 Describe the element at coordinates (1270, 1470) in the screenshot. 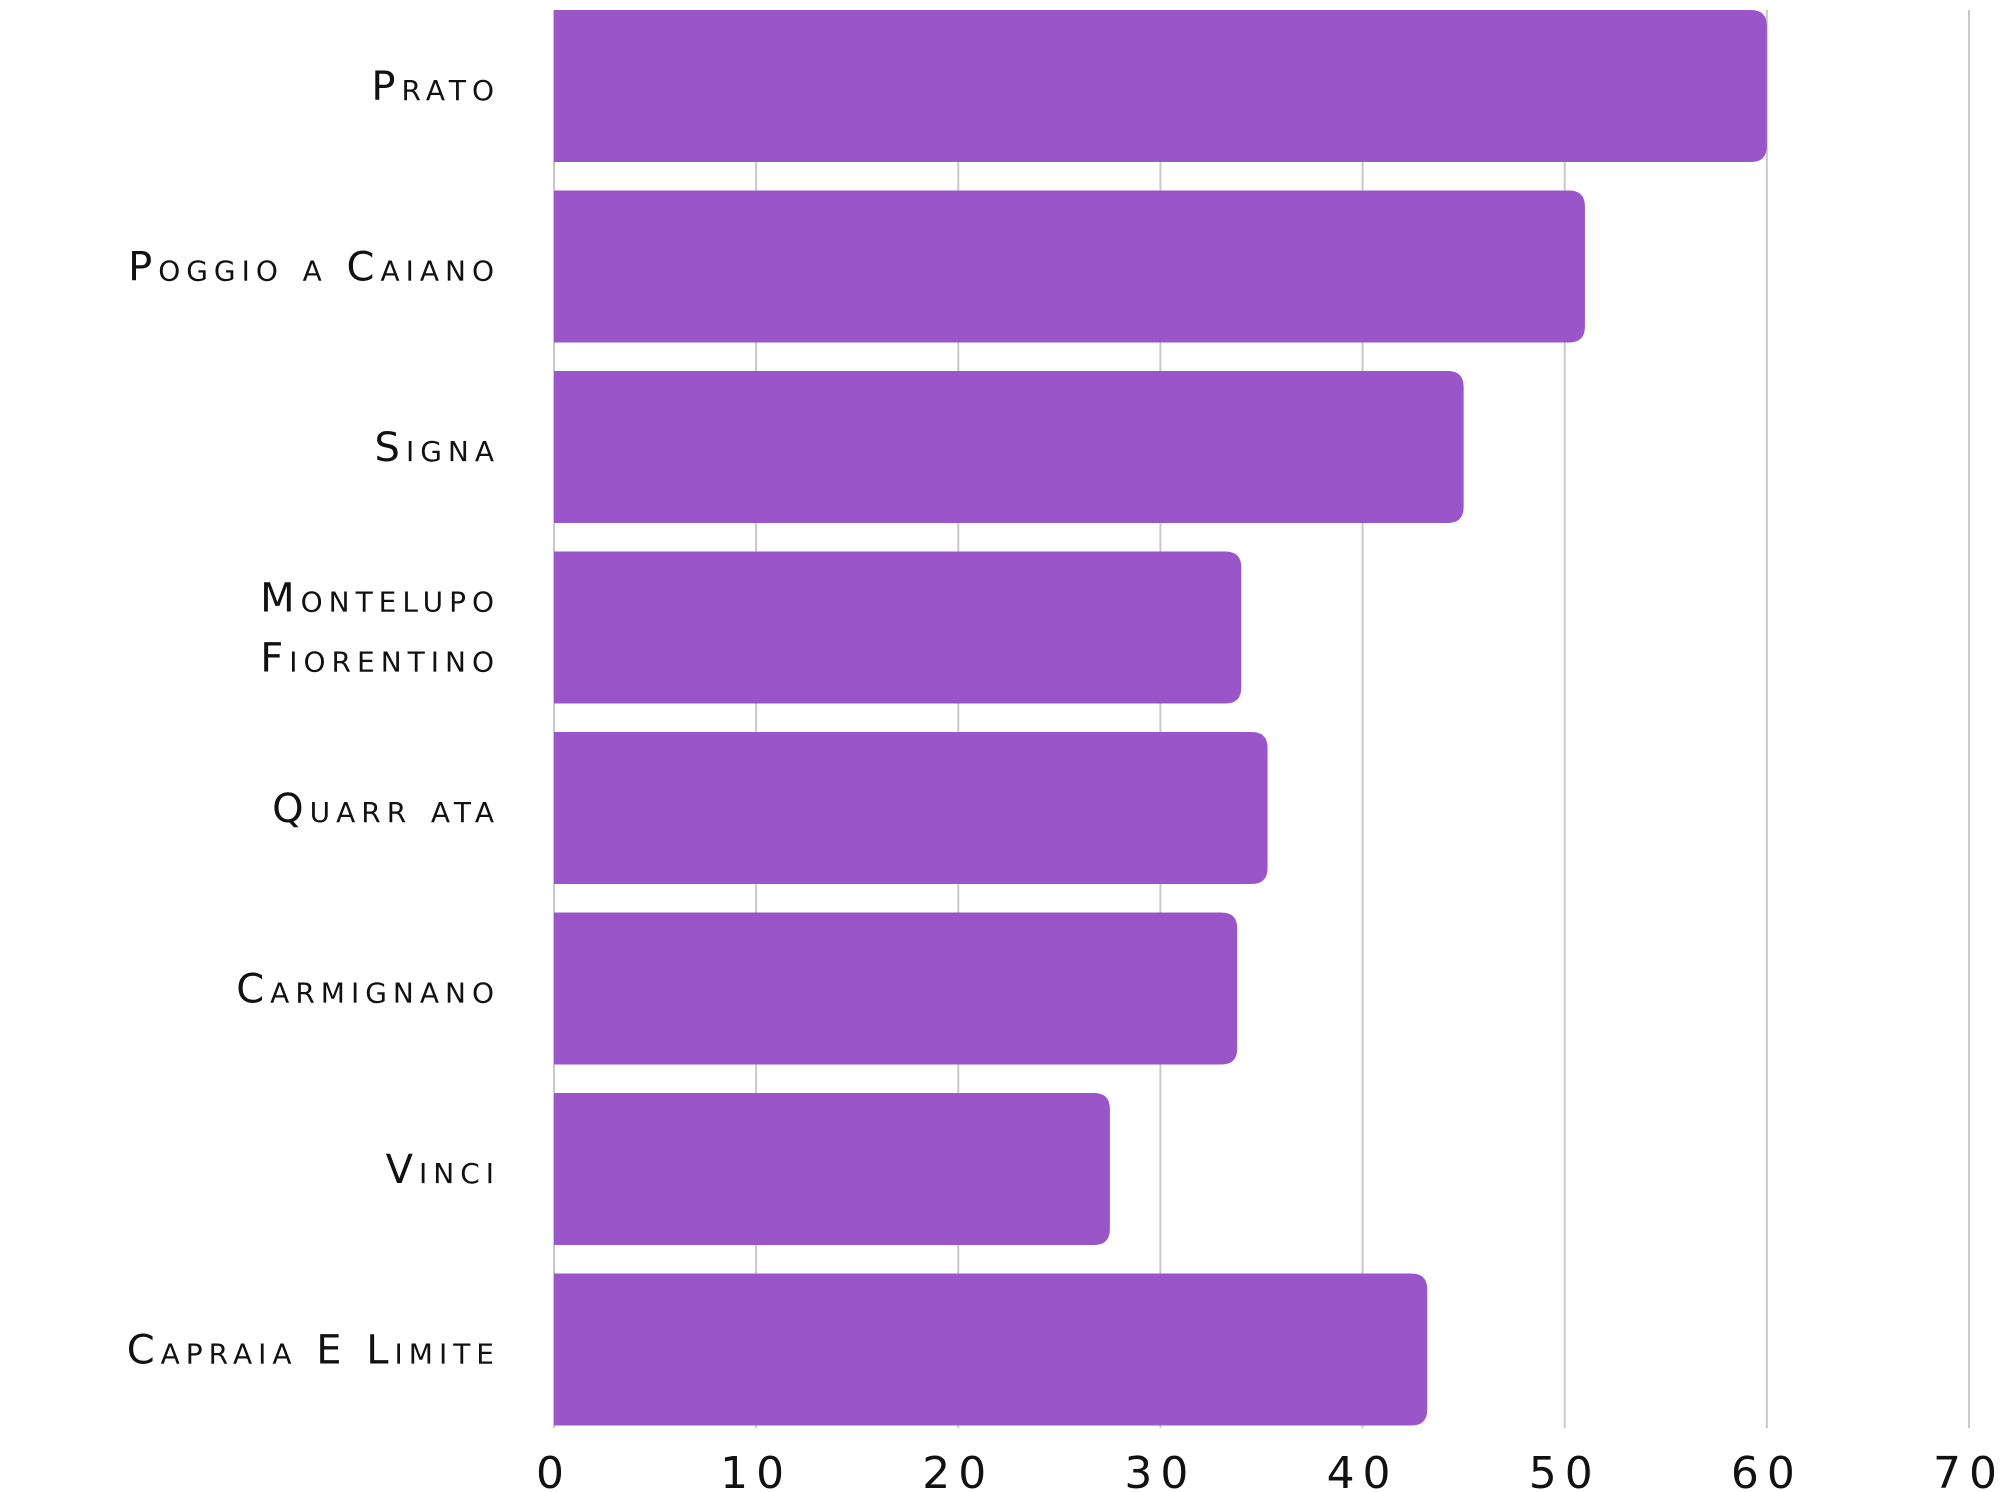

I see `x-tick-labels: 0 10 20 30 40 50 60 70` at that location.